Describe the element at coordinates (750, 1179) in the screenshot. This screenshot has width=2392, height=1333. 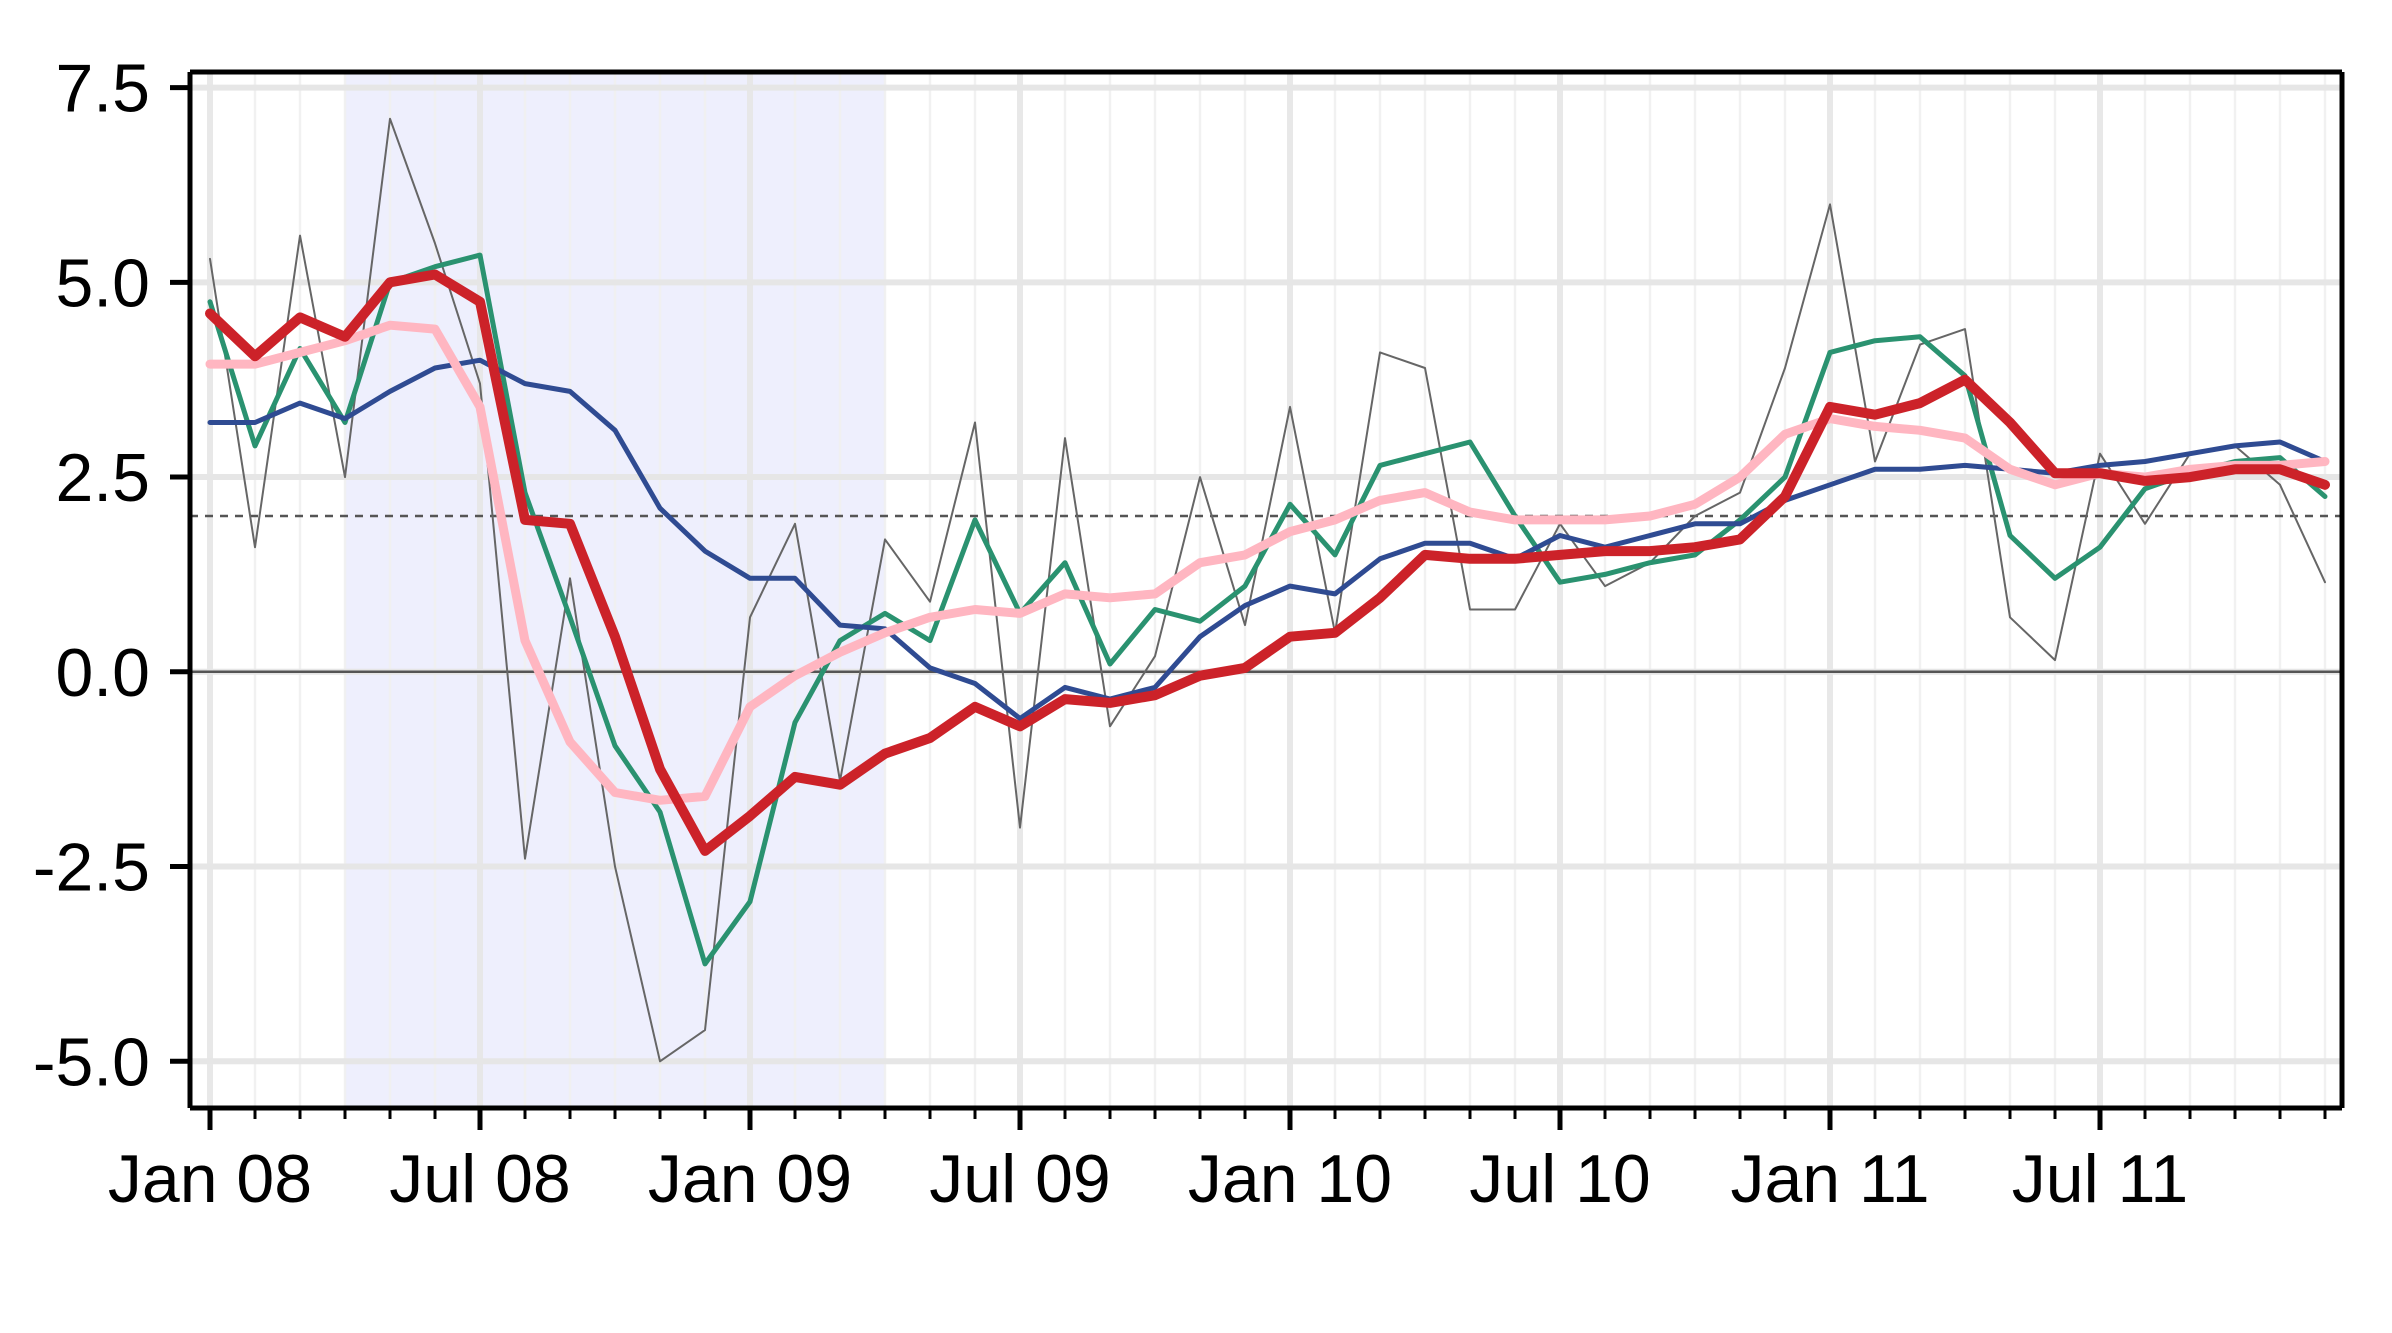
I see `x-tick-label: Jan 09` at that location.